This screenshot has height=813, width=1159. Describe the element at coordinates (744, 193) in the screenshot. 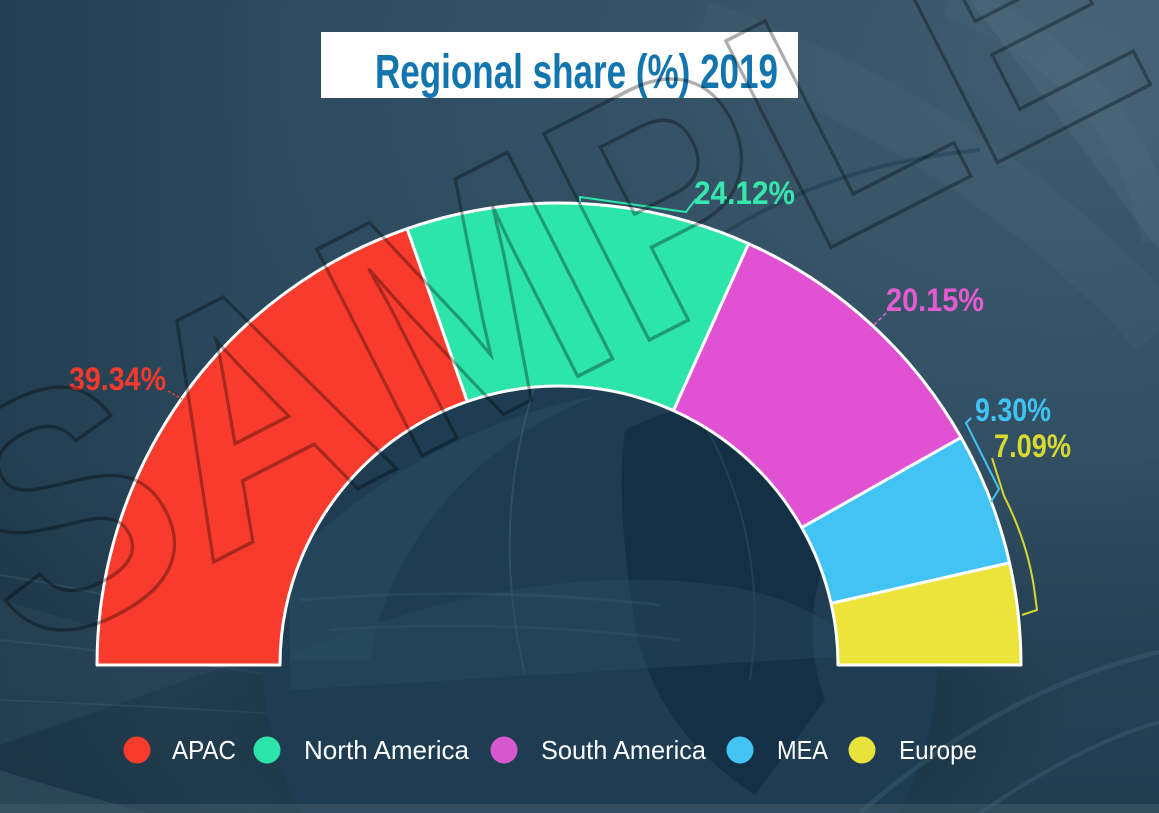

I see `svg-text: 24.12%` at that location.